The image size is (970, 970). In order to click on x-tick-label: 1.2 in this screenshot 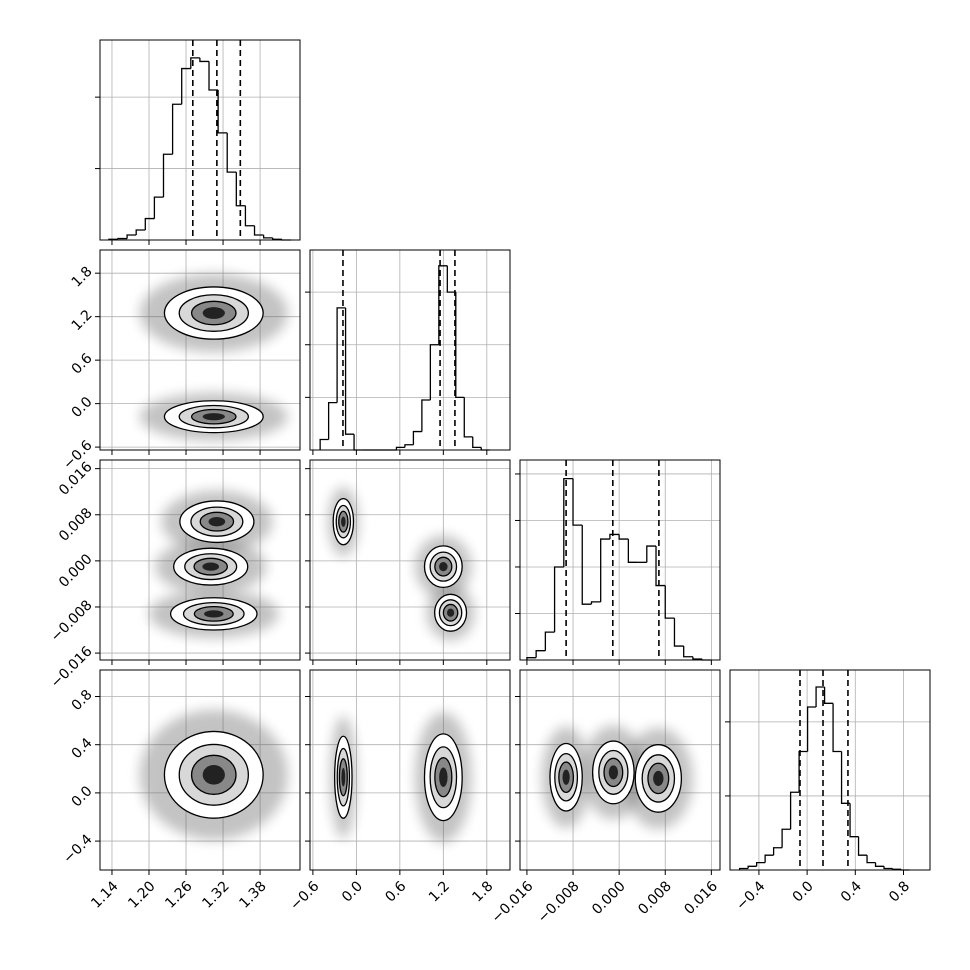, I will do `click(439, 891)`.